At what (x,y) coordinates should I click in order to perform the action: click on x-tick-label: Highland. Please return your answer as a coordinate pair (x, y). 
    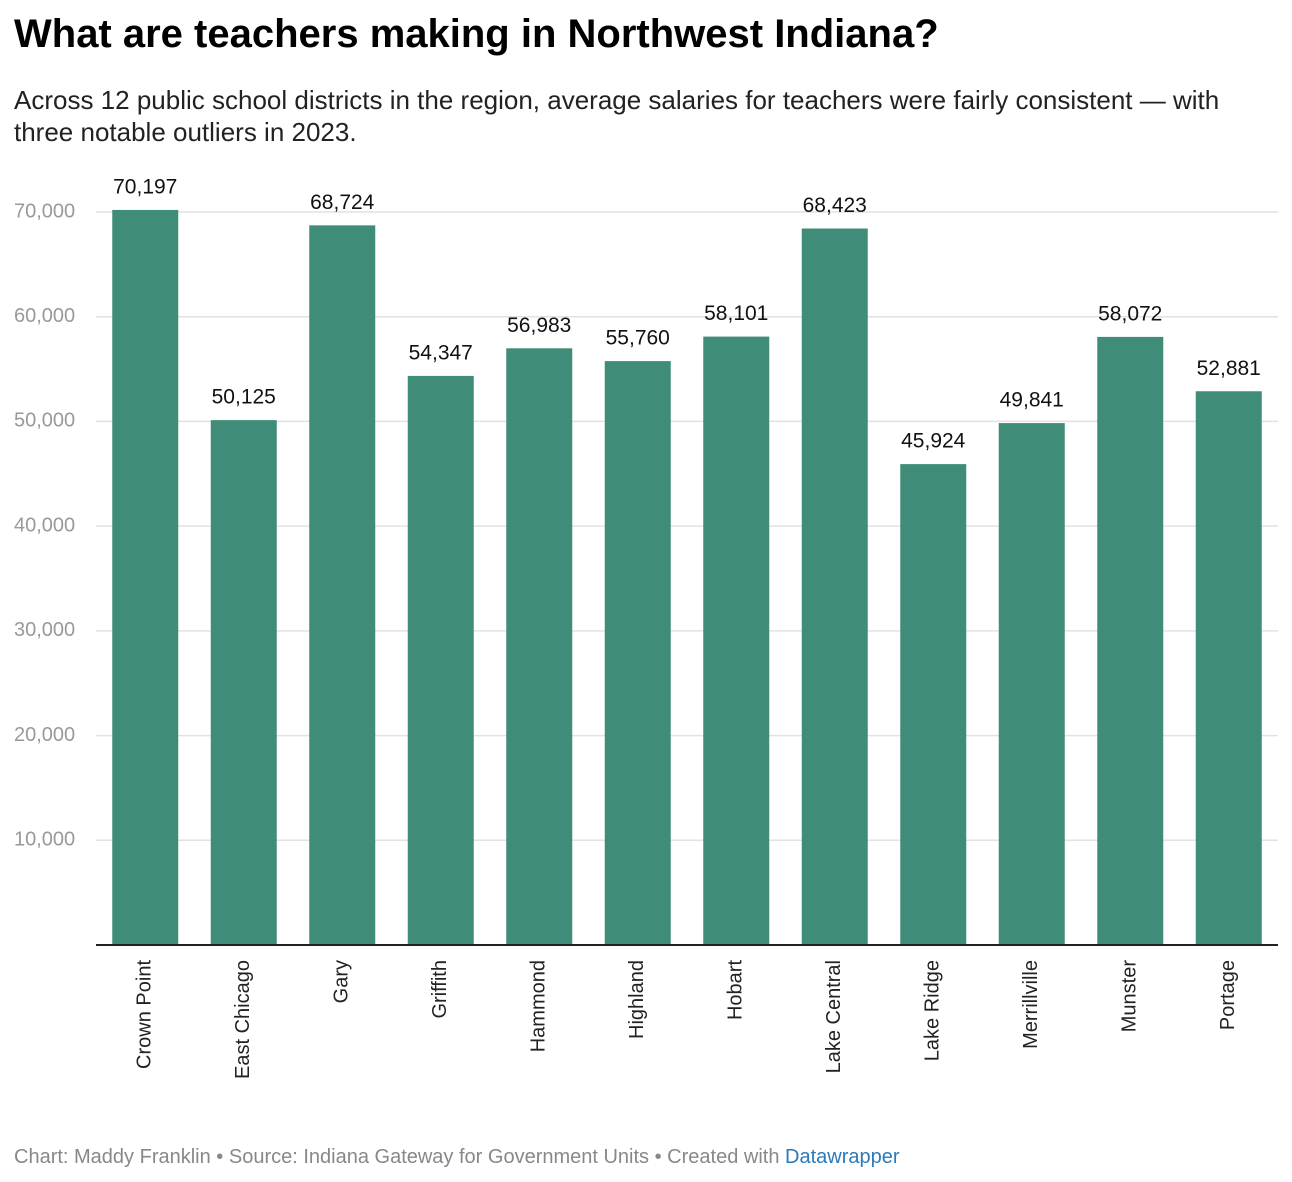
    Looking at the image, I should click on (637, 999).